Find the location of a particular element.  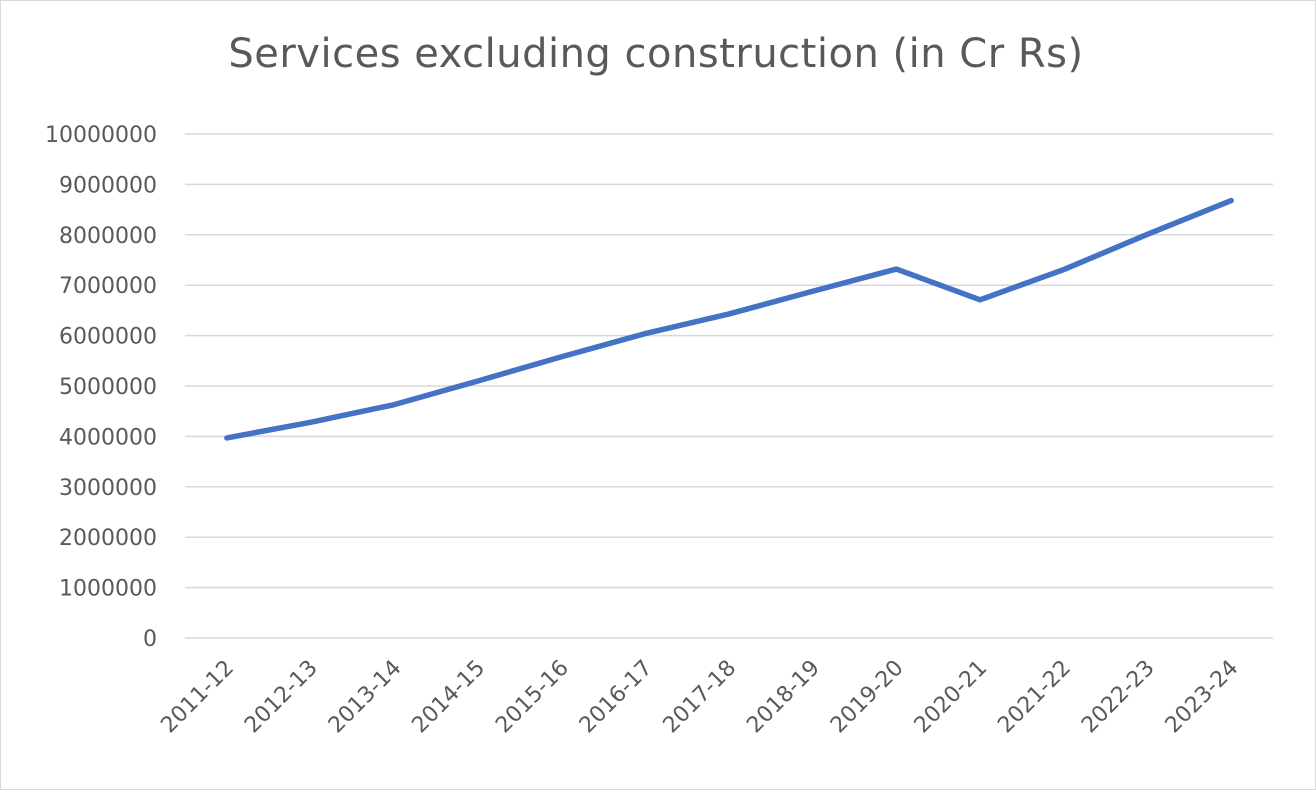

y-tick-label: 3000000 is located at coordinates (108, 488).